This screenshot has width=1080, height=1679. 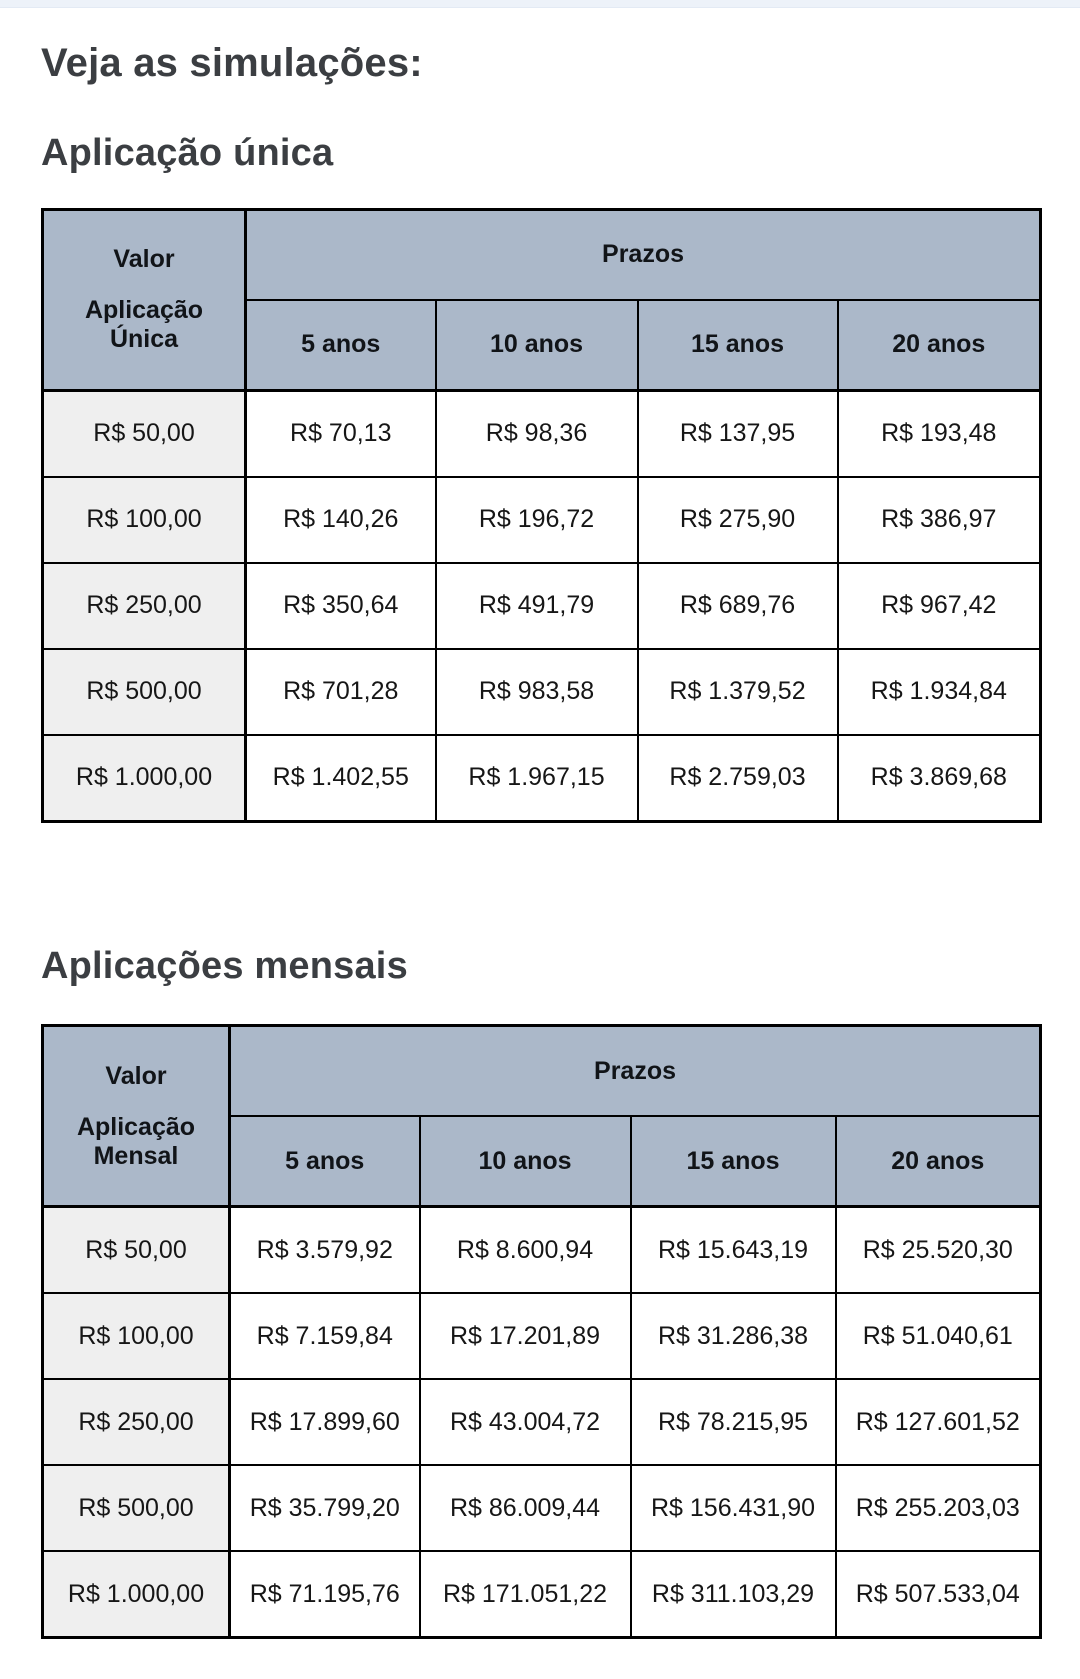 I want to click on cell-value: R$ 15.643,19, so click(x=733, y=1250).